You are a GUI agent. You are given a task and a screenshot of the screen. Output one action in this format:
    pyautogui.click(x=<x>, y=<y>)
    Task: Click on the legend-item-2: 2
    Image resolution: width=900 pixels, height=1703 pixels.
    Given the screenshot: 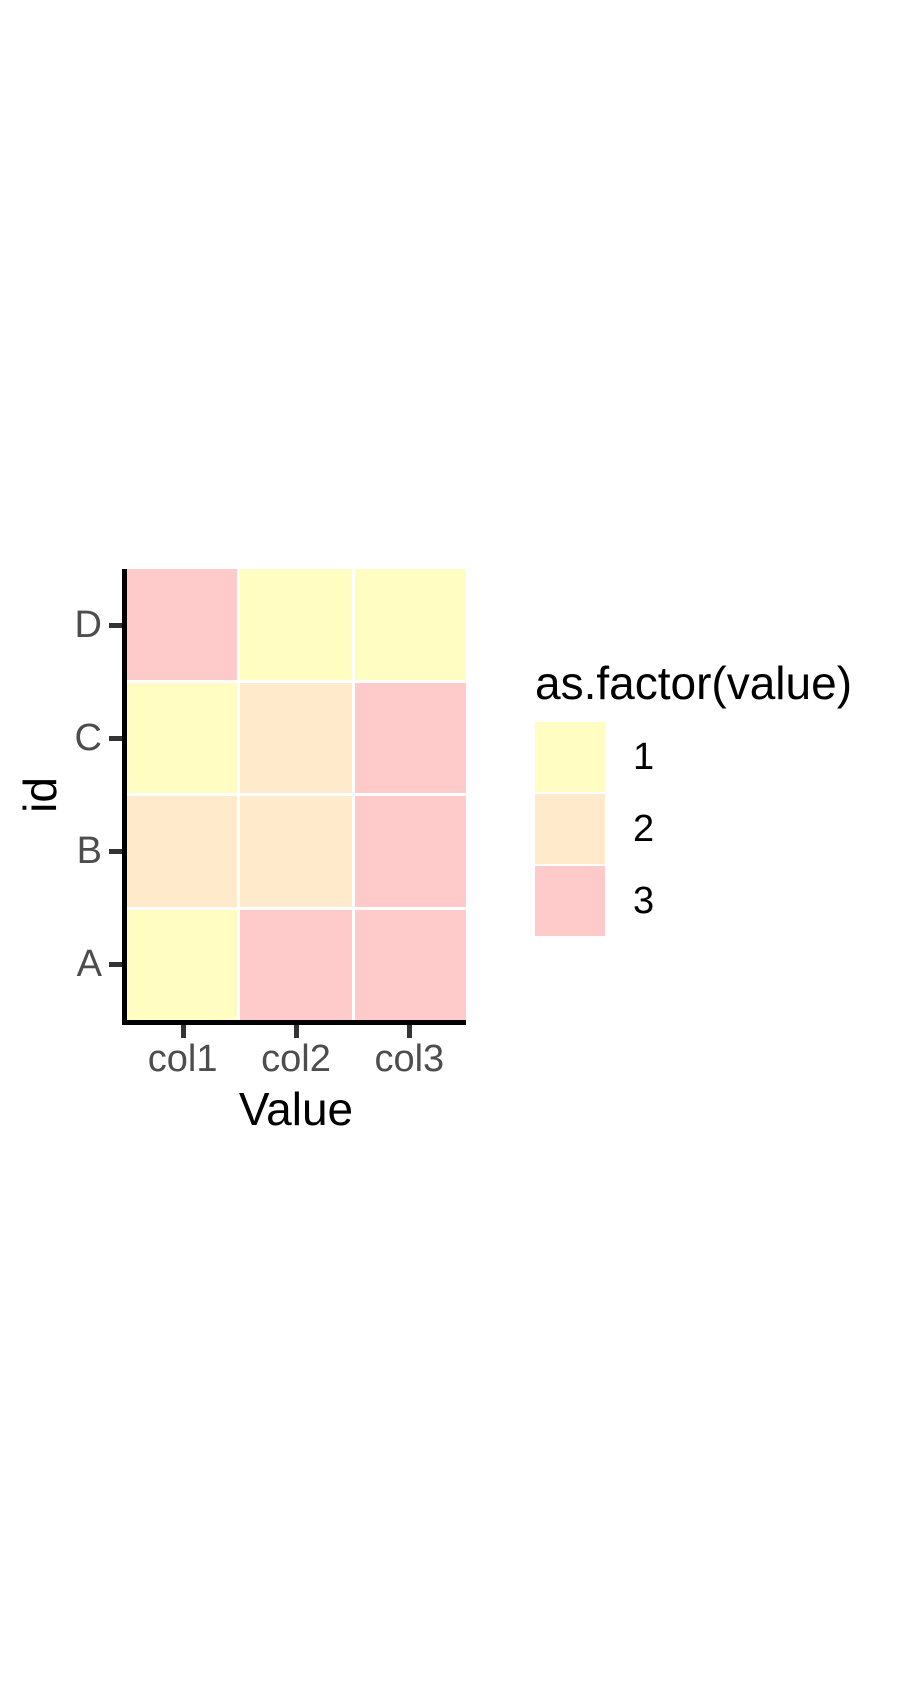 What is the action you would take?
    pyautogui.click(x=693, y=829)
    